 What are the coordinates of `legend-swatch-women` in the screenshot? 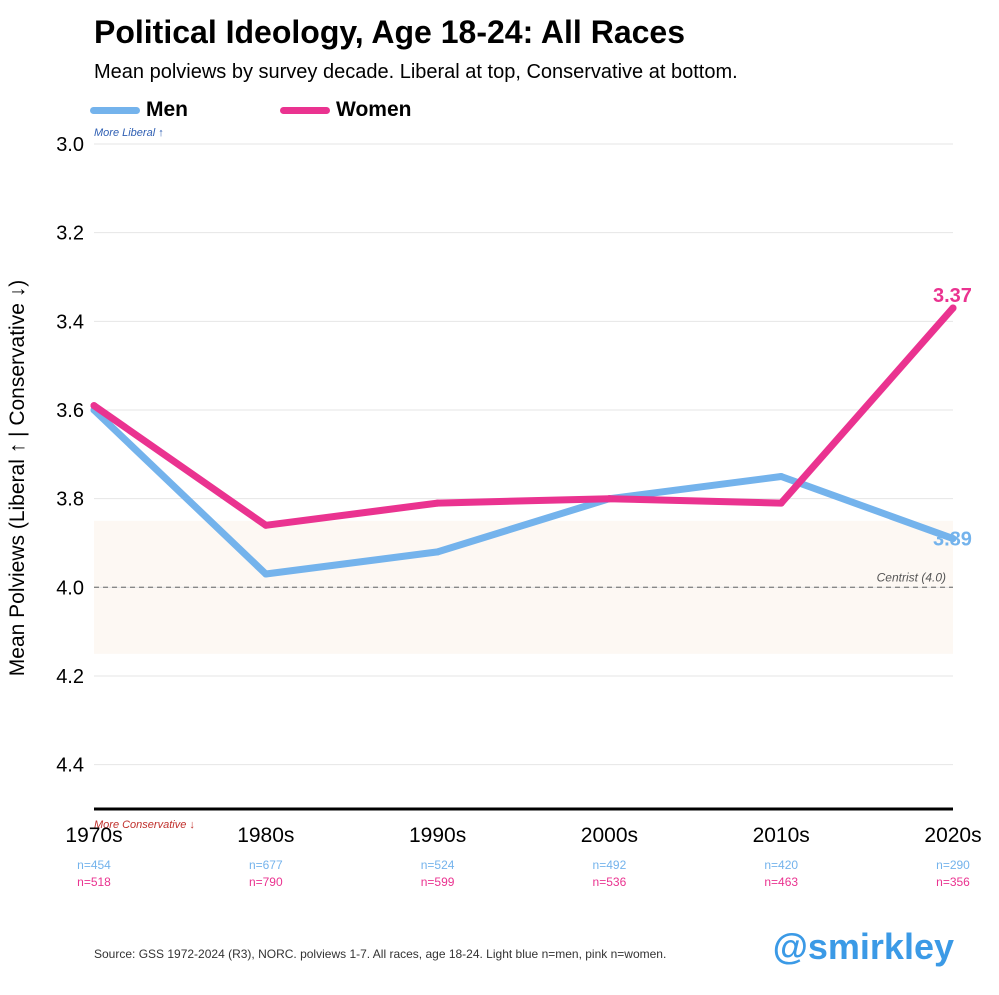 It's located at (305, 110).